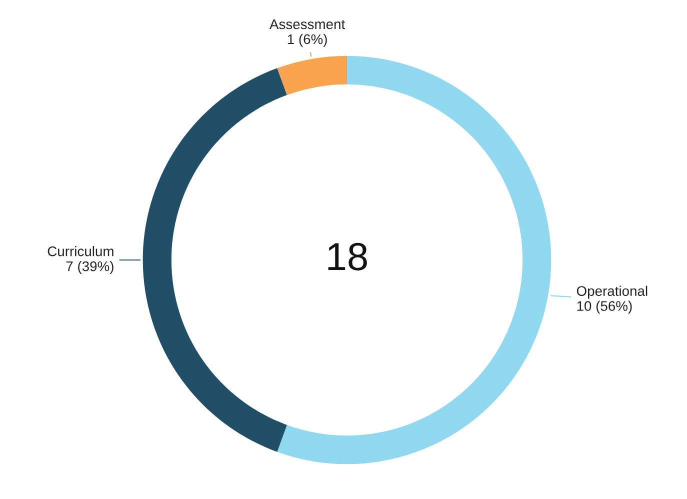 Image resolution: width=687 pixels, height=499 pixels. I want to click on slice-label: Operational, so click(612, 292).